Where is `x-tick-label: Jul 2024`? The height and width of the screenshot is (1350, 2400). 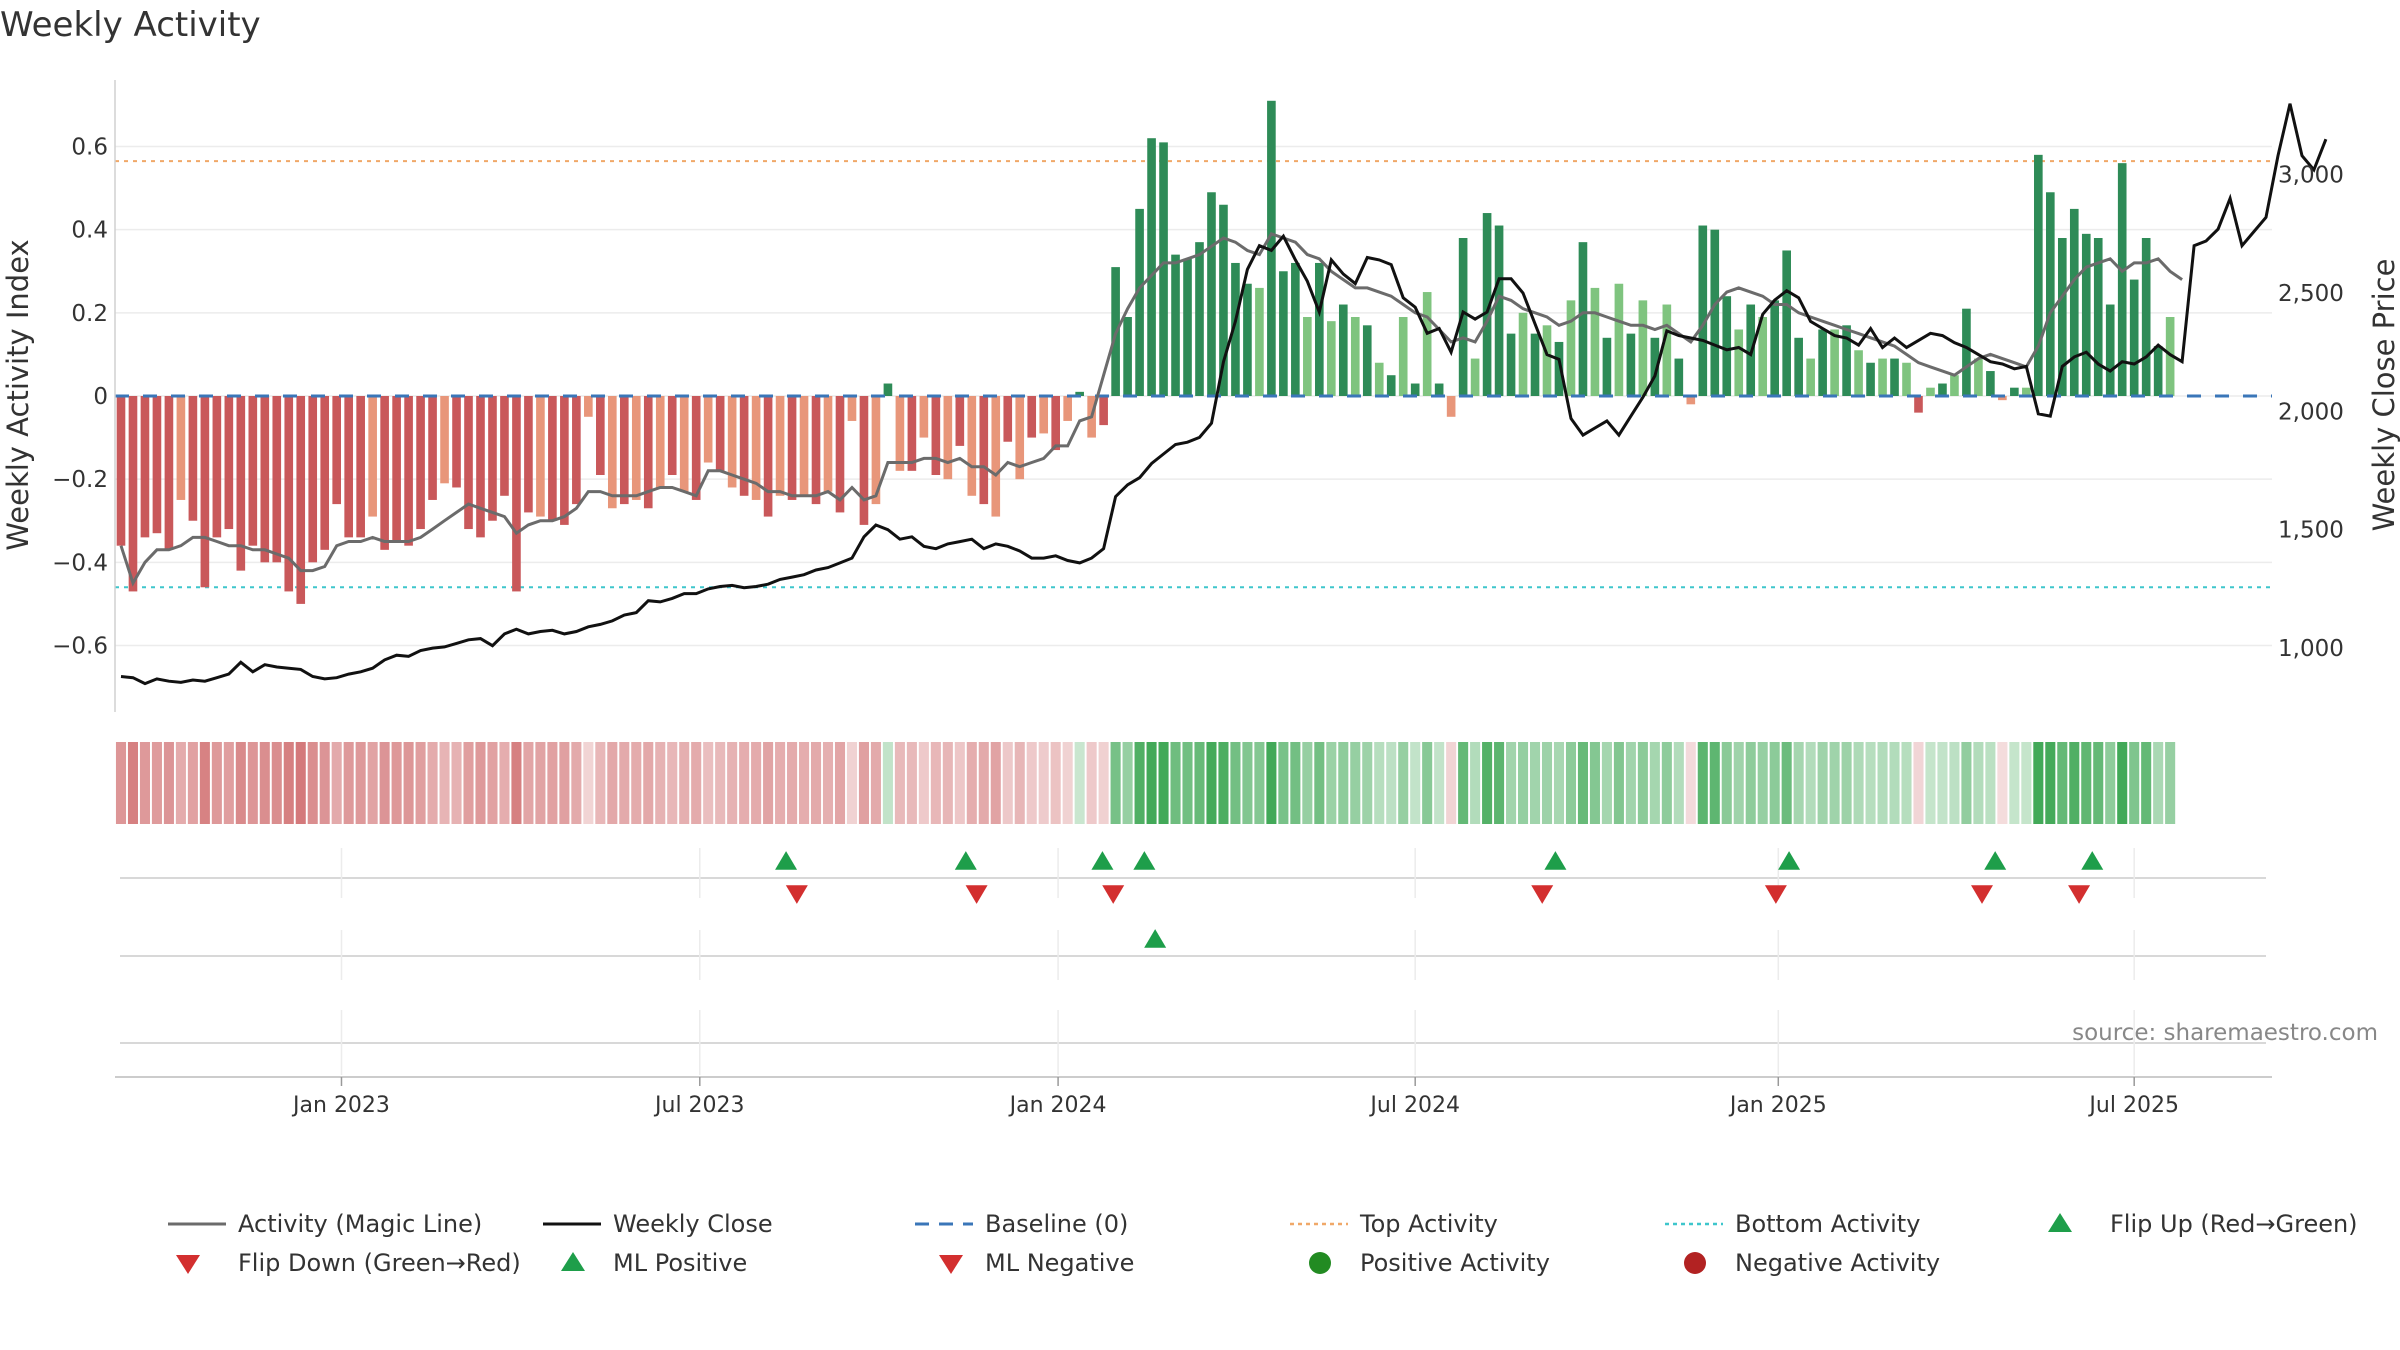
x-tick-label: Jul 2024 is located at coordinates (1414, 1105).